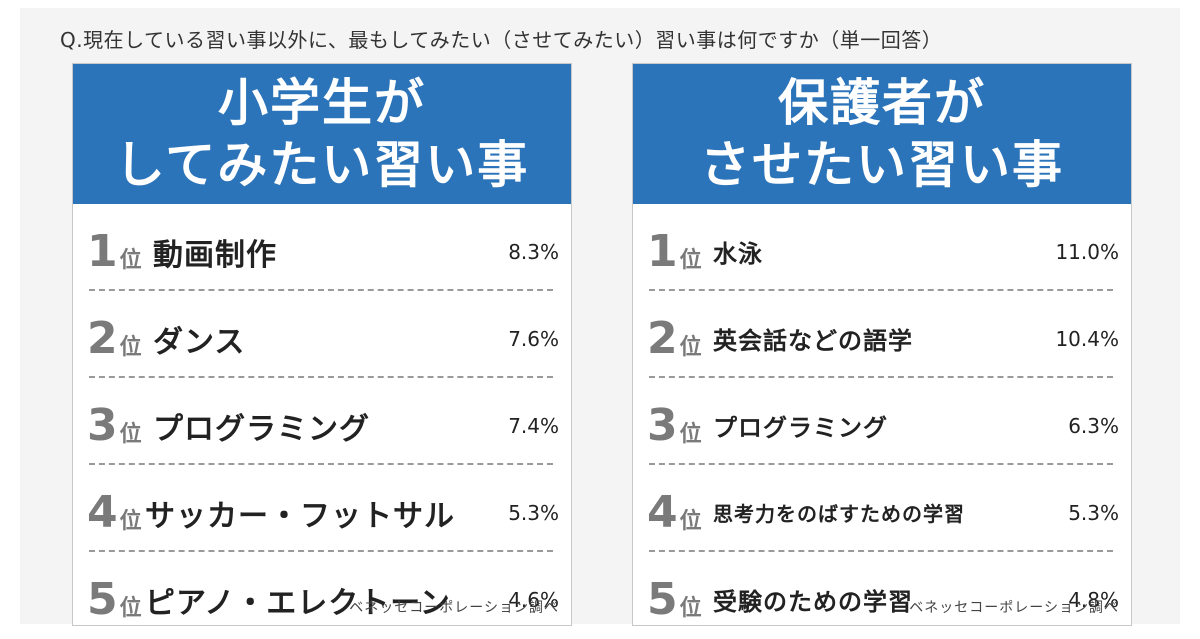 This screenshot has width=1200, height=639. I want to click on percentage: 11.0%, so click(1087, 252).